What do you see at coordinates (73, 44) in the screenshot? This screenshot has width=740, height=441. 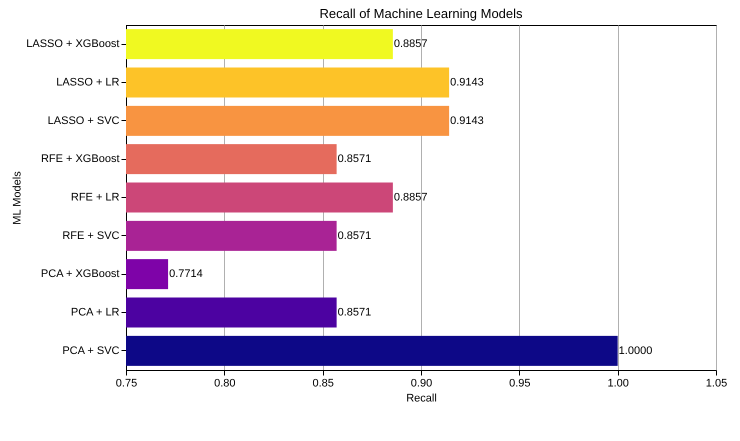 I see `y-tick-label: LASSO + XGBoost` at bounding box center [73, 44].